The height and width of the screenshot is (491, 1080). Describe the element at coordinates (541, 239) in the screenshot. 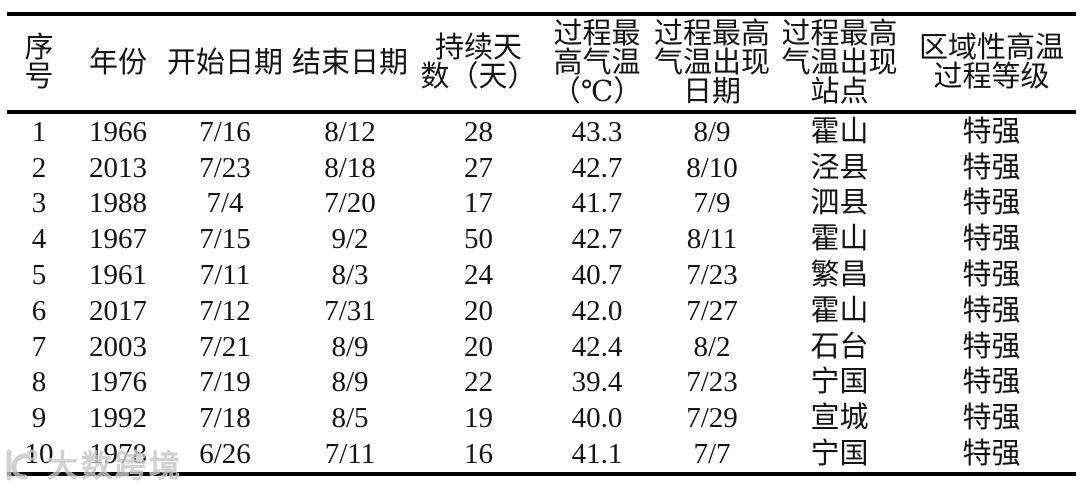

I see `table-row: 4 1967 7/15 9/2 50 42.7 8/11 霍山 特强` at that location.